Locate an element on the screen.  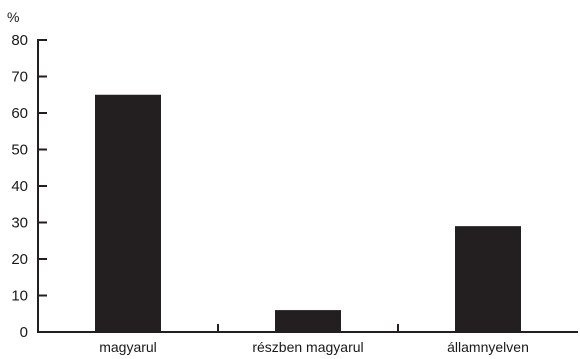
y-axis-ticks: 0 10 20 30 40 50 60 70 80 is located at coordinates (29, 186).